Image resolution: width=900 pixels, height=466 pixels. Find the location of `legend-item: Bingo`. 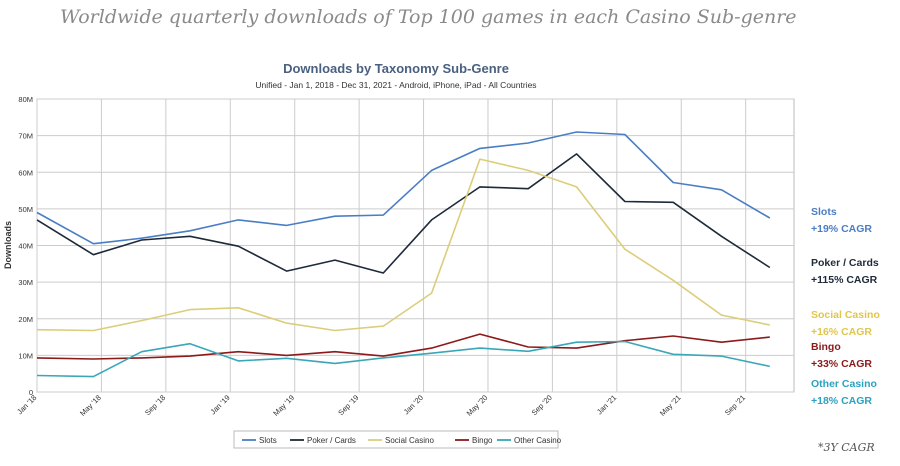

legend-item: Bingo is located at coordinates (482, 440).